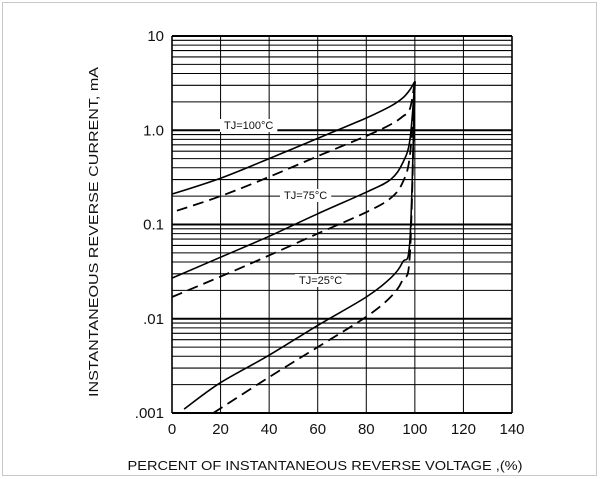 The image size is (600, 479). I want to click on x-tick-label: 0, so click(172, 429).